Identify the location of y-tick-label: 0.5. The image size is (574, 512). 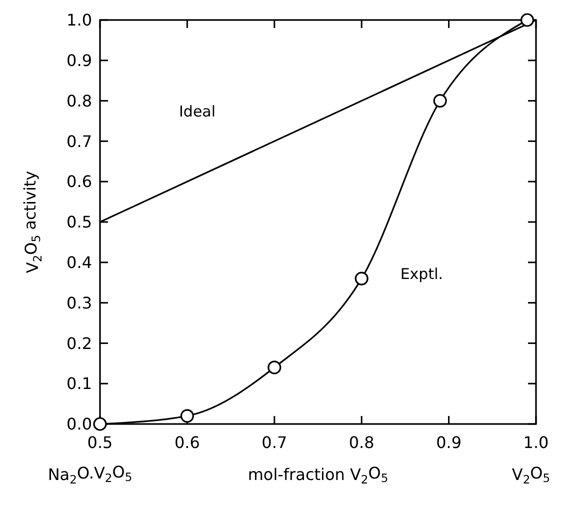
(79, 222).